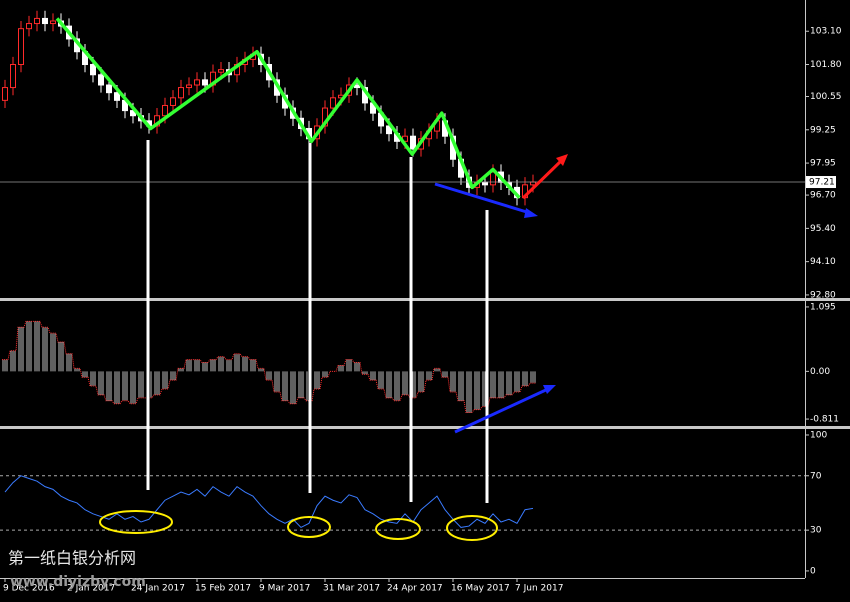 The width and height of the screenshot is (850, 602). What do you see at coordinates (78, 582) in the screenshot?
I see `watermark-url: www.diyizby.com` at bounding box center [78, 582].